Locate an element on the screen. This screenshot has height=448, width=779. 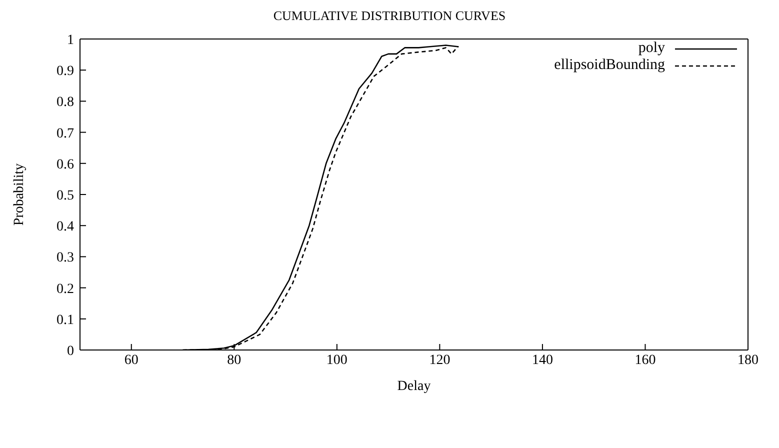
y-tick-label: 0.7 is located at coordinates (65, 134).